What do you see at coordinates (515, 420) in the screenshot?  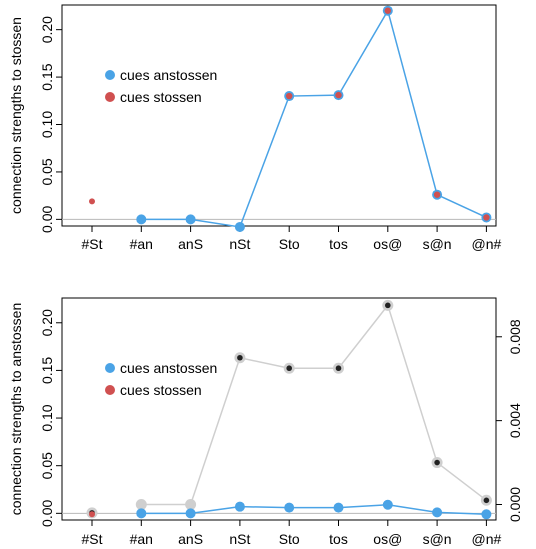 I see `y2-tick-label: 0.004` at bounding box center [515, 420].